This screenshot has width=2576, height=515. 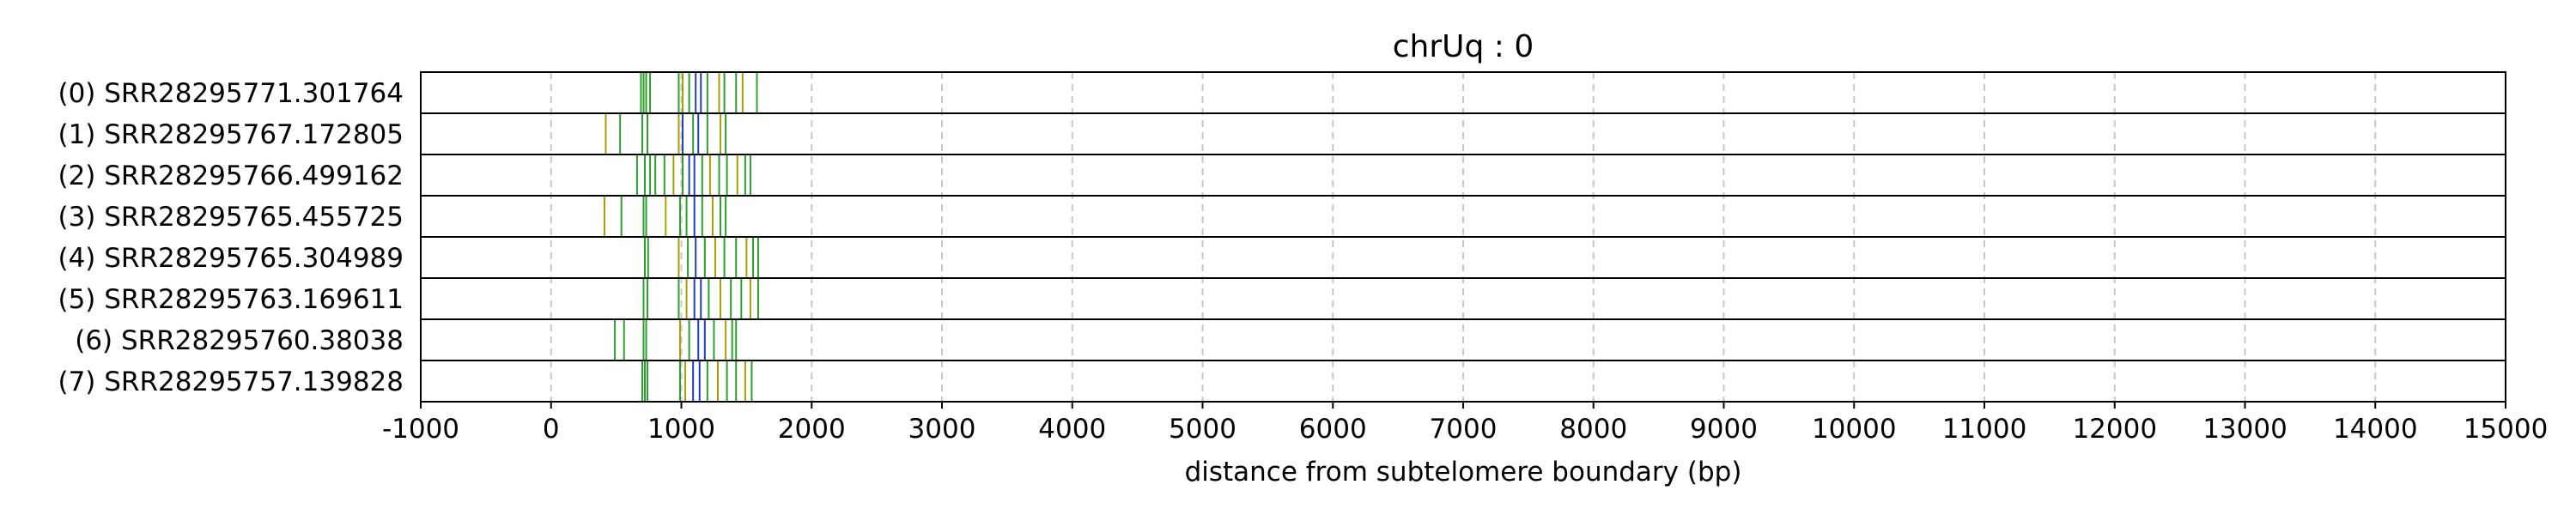 What do you see at coordinates (1724, 429) in the screenshot?
I see `x-tick-label: 9000` at bounding box center [1724, 429].